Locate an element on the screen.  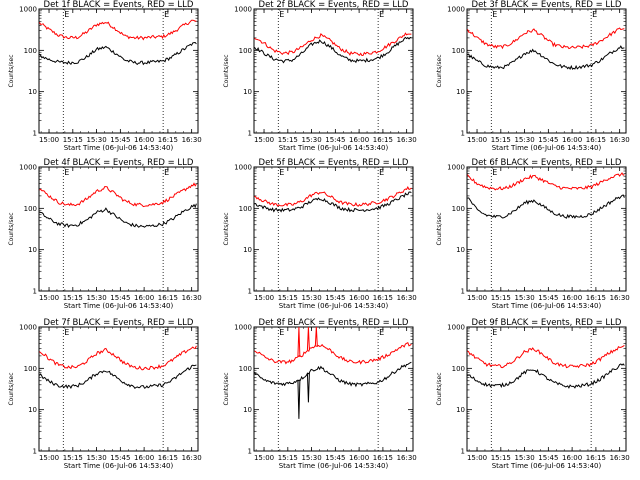
panel-title: Det 2f BLACK = Events, RED = LLD is located at coordinates (334, 5).